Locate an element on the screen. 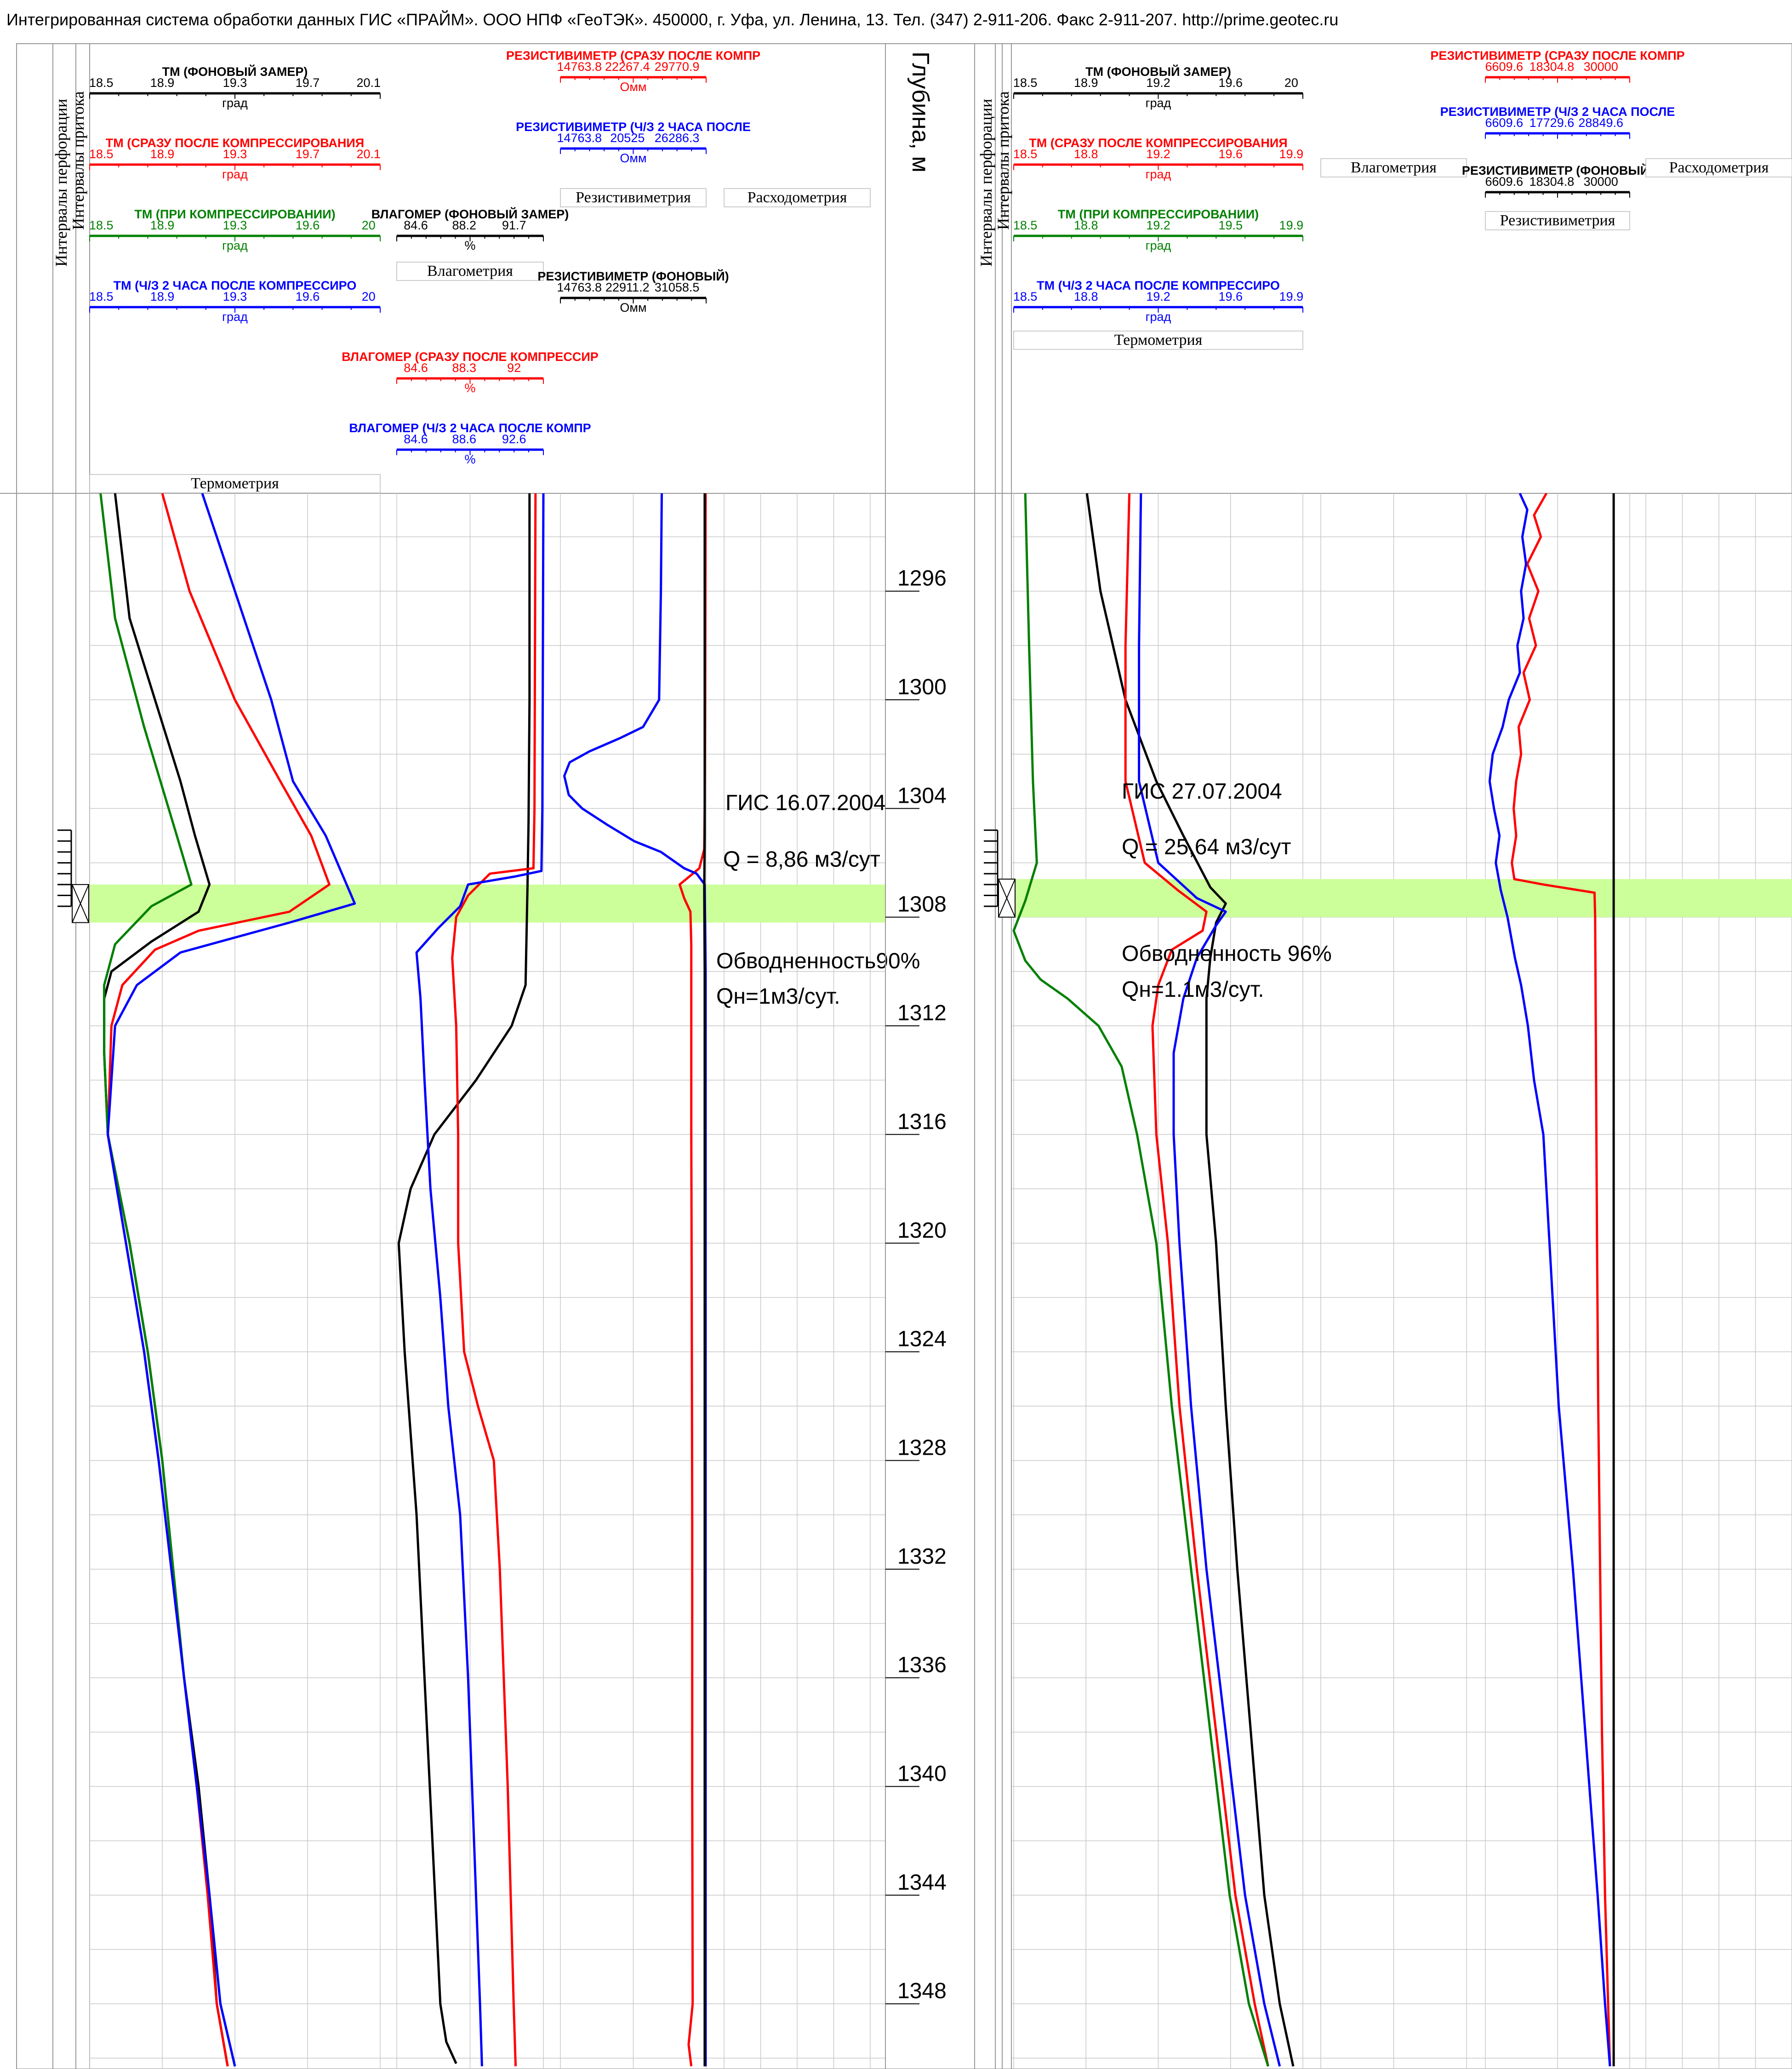  left-thermo-scale-title: ТМ (ФОНОВЫЙ ЗАМЕР) is located at coordinates (235, 71).